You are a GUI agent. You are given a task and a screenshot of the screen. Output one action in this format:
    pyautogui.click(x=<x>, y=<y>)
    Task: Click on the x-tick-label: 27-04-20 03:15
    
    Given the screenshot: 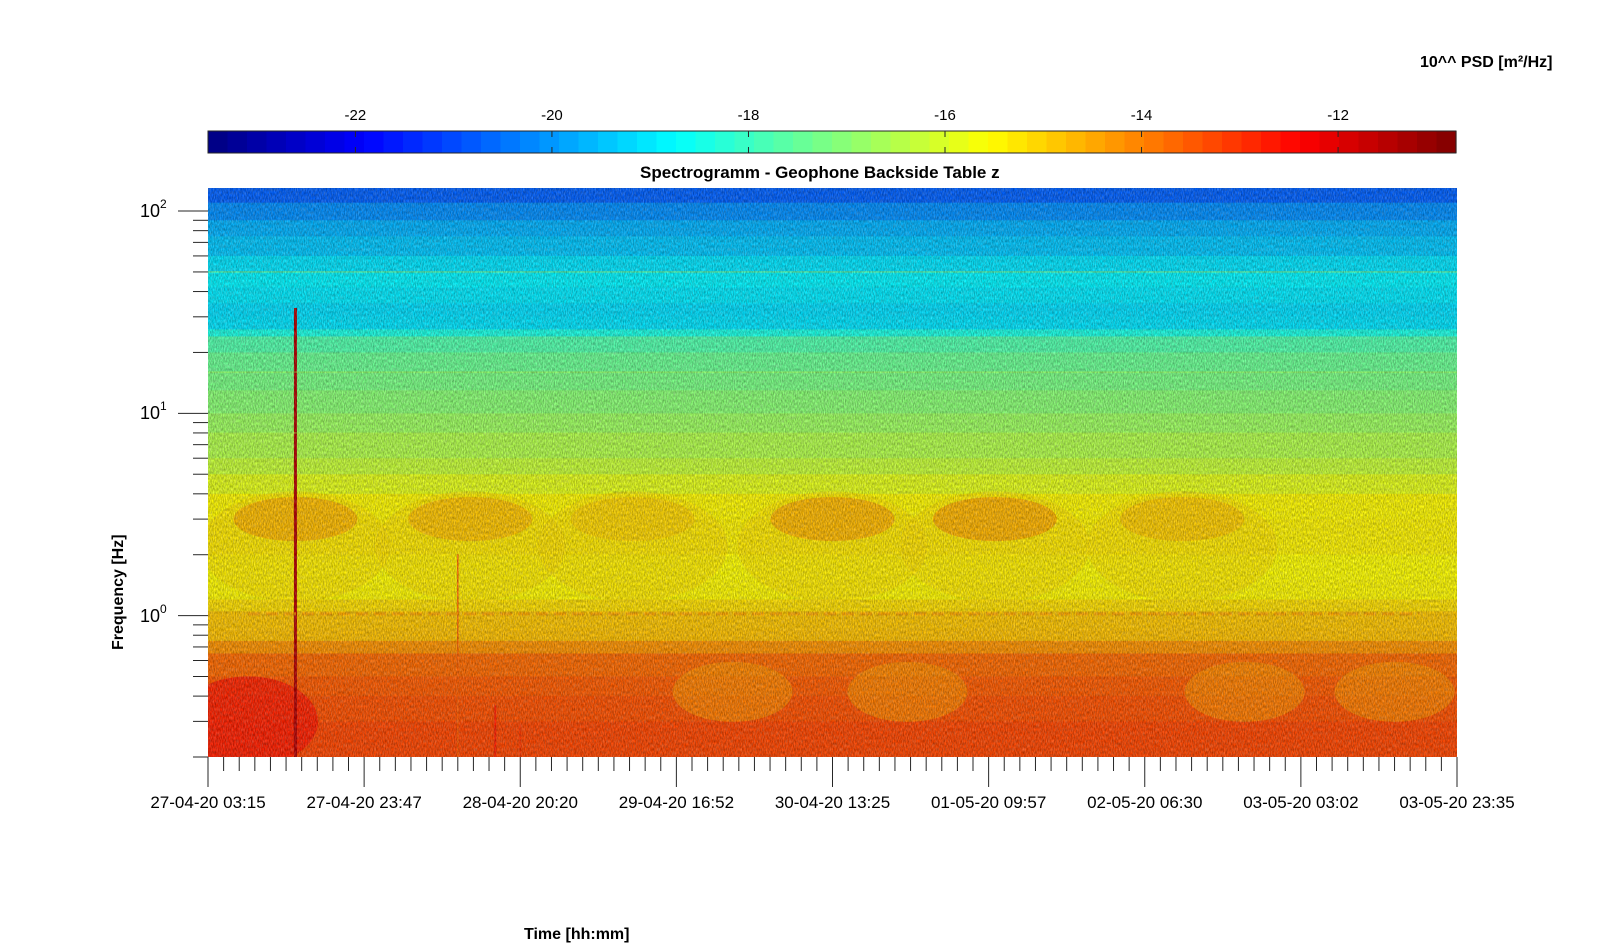 What is the action you would take?
    pyautogui.click(x=208, y=802)
    